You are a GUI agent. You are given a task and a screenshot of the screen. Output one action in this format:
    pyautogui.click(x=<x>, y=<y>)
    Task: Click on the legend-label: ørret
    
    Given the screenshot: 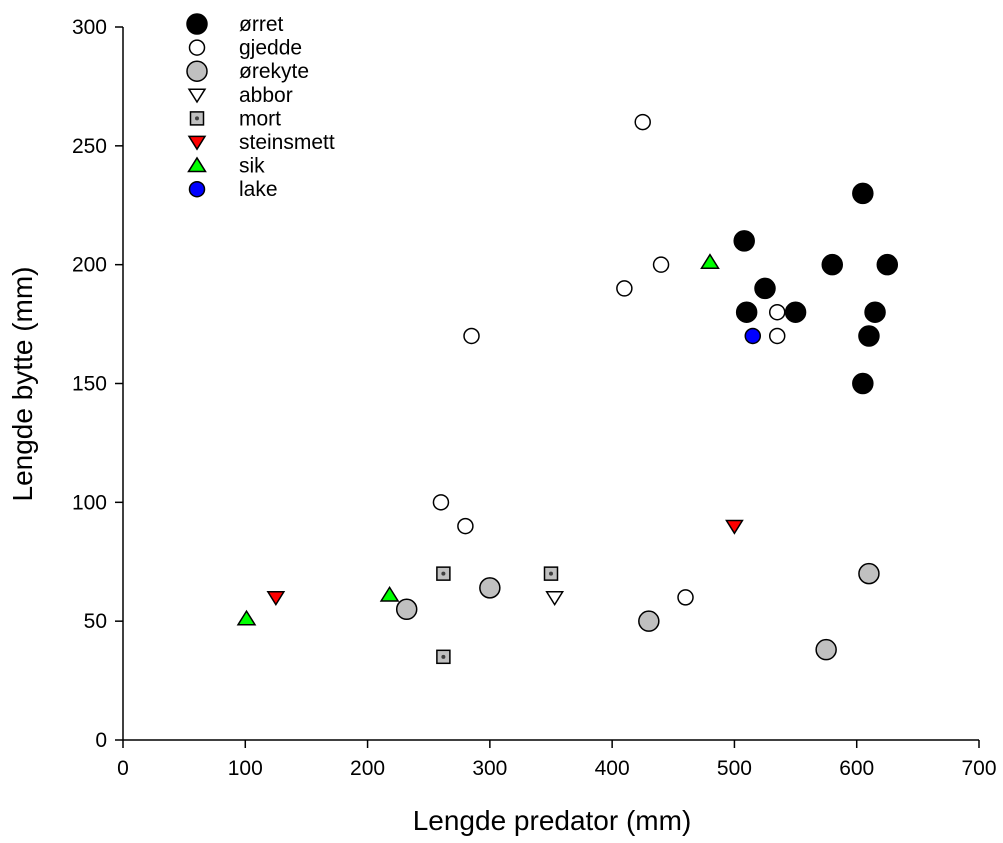 What is the action you would take?
    pyautogui.click(x=261, y=24)
    